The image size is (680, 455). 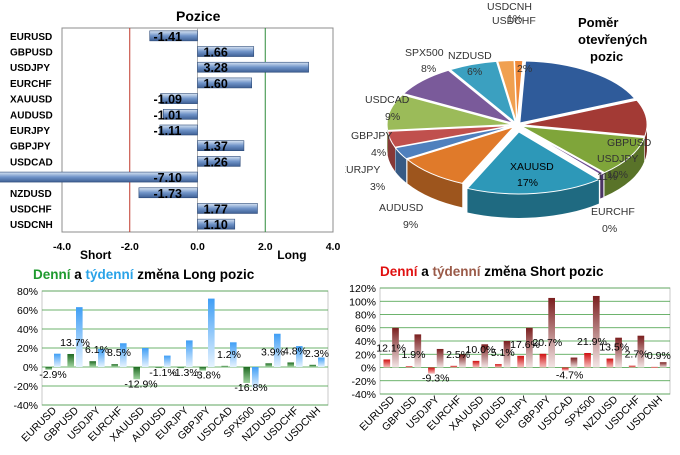 What do you see at coordinates (30, 147) in the screenshot?
I see `category-label: GBPJPY` at bounding box center [30, 147].